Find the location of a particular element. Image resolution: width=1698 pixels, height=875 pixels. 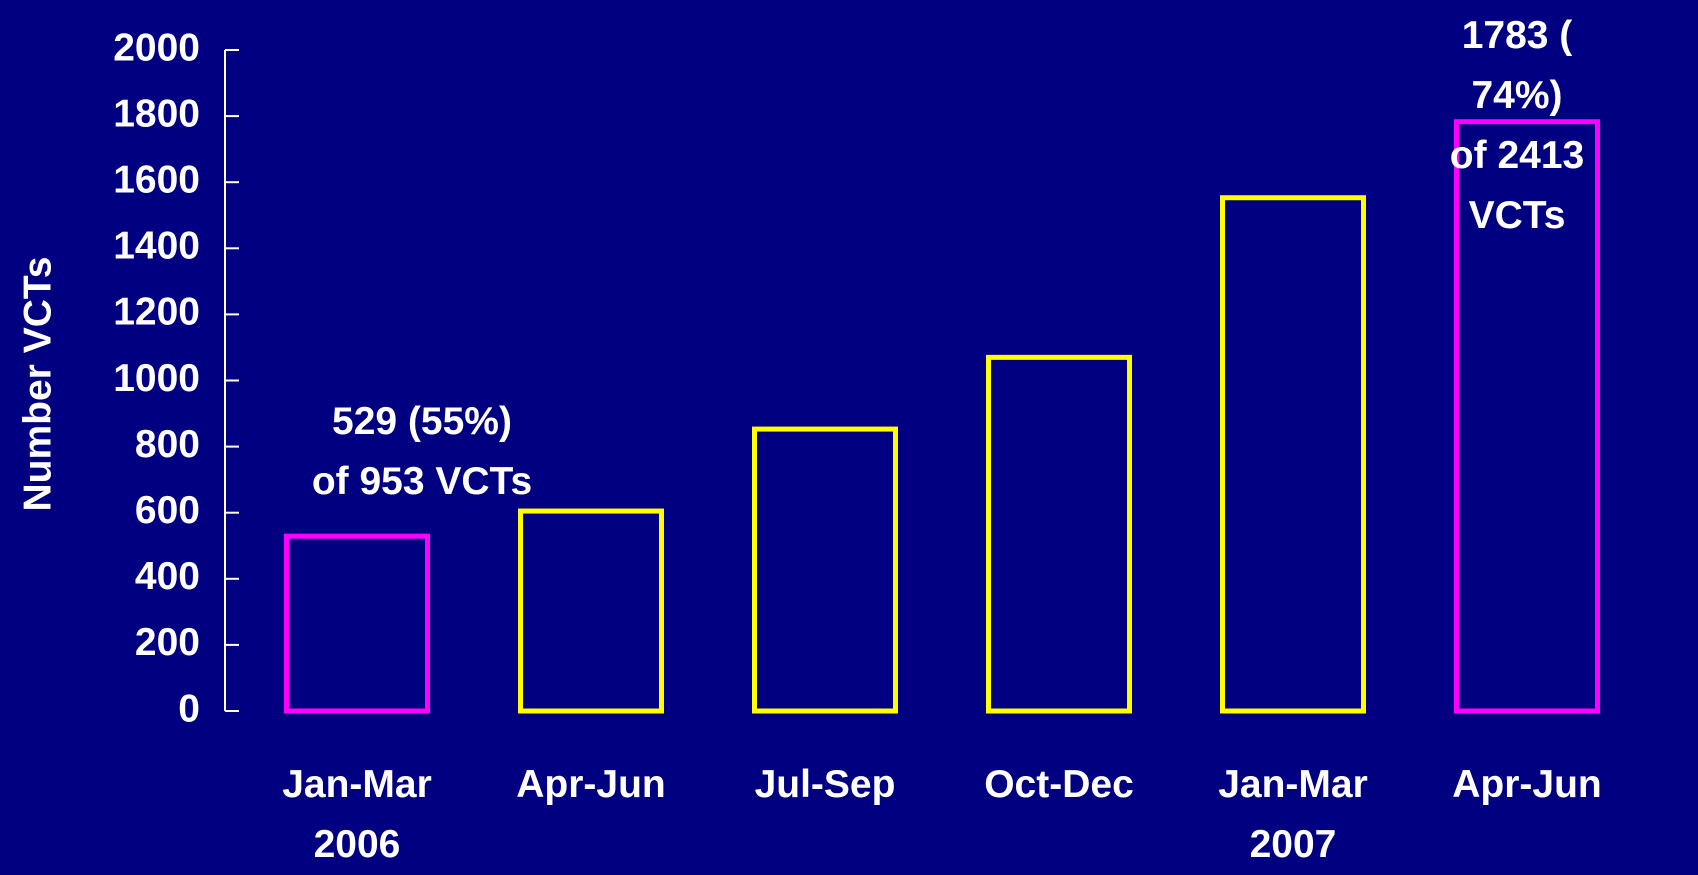

y-tick-label: 0 is located at coordinates (189, 708).